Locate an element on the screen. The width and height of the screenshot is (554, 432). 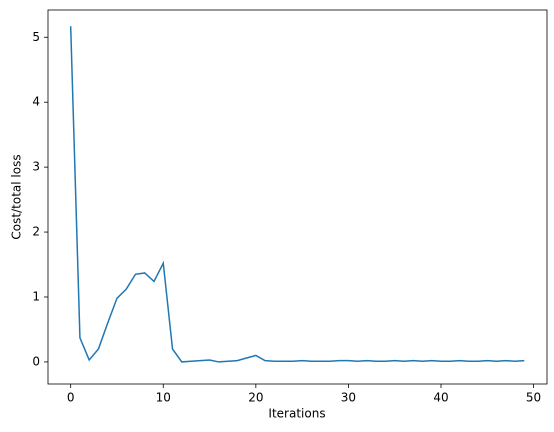
y-tick-label: 2 is located at coordinates (36, 232).